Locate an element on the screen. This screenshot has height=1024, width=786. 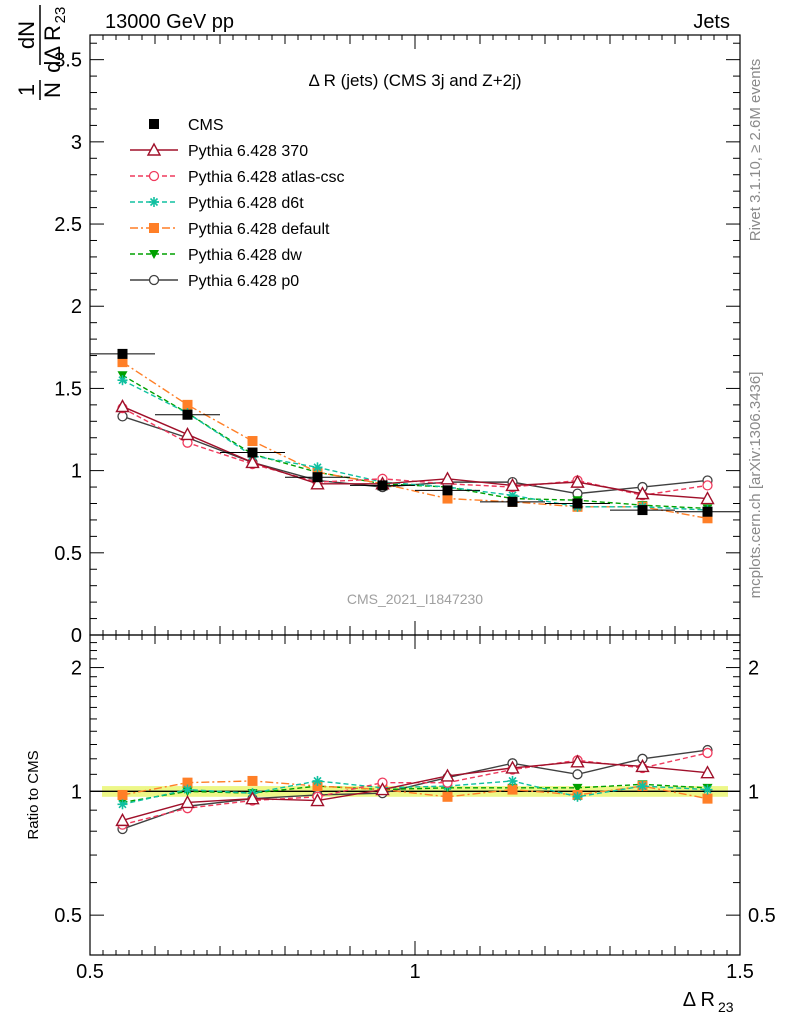
main-y-tick-label: 2 is located at coordinates (76, 307).